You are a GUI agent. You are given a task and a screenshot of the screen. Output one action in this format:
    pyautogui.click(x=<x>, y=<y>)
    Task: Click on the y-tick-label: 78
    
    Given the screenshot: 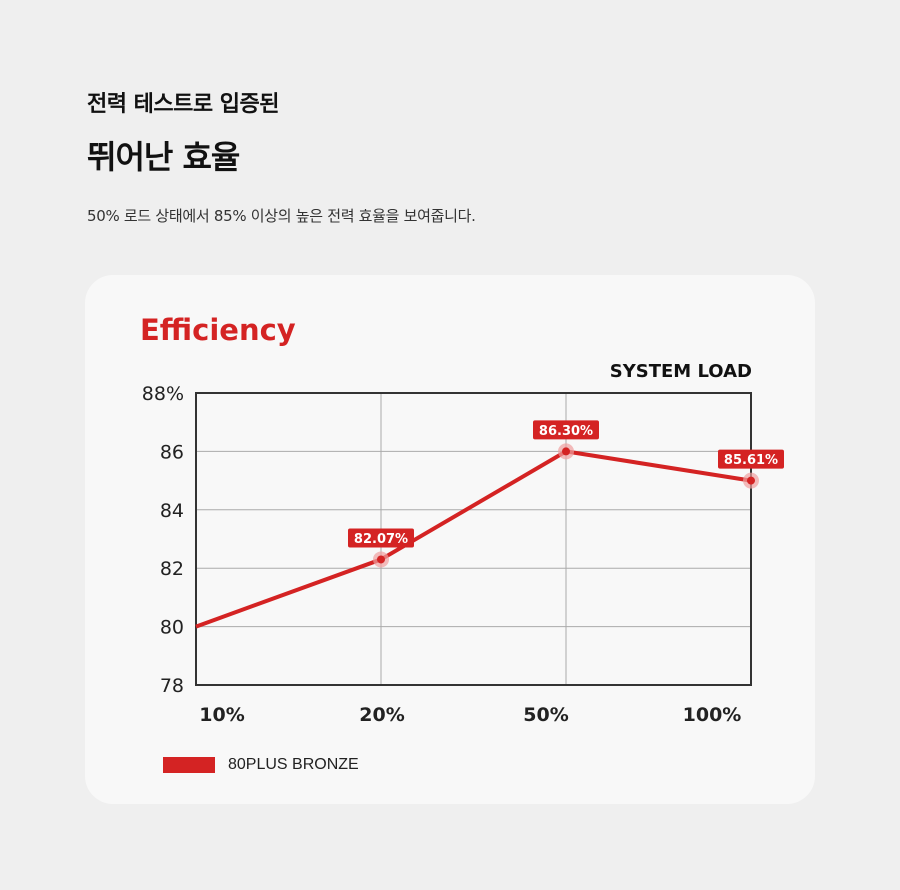 What is the action you would take?
    pyautogui.click(x=172, y=686)
    